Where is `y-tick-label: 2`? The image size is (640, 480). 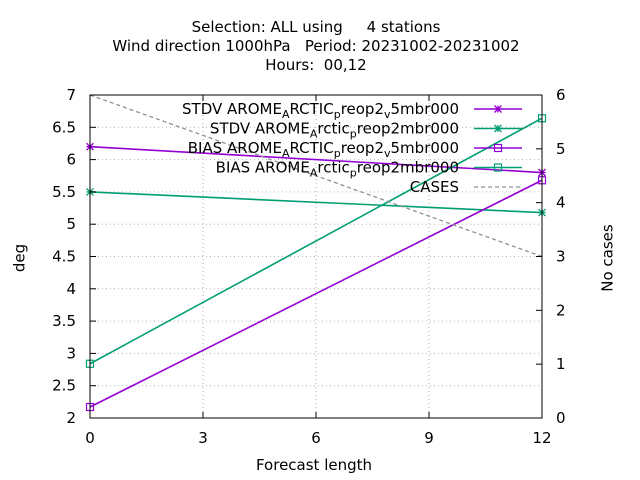 y-tick-label: 2 is located at coordinates (71, 418).